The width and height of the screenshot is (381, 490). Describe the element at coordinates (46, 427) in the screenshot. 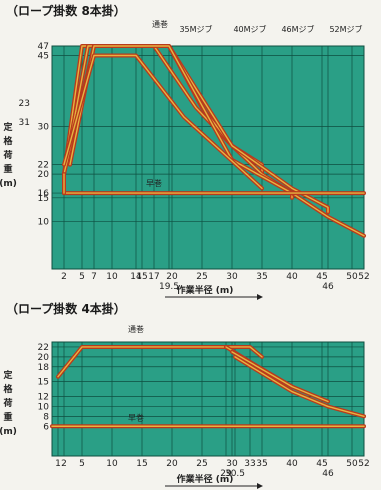

I see `y-tick-label: 6` at that location.